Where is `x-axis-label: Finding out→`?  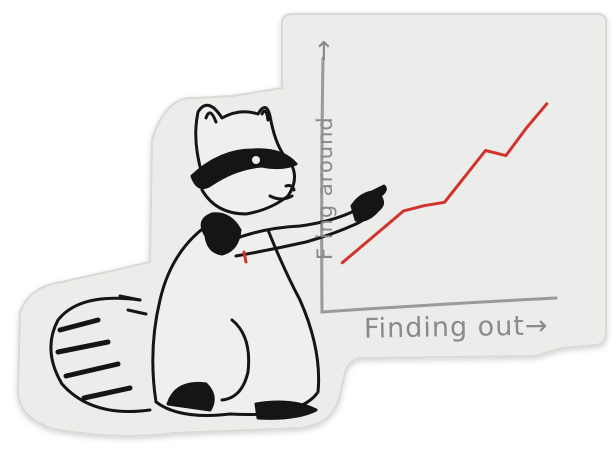
x-axis-label: Finding out→ is located at coordinates (456, 327).